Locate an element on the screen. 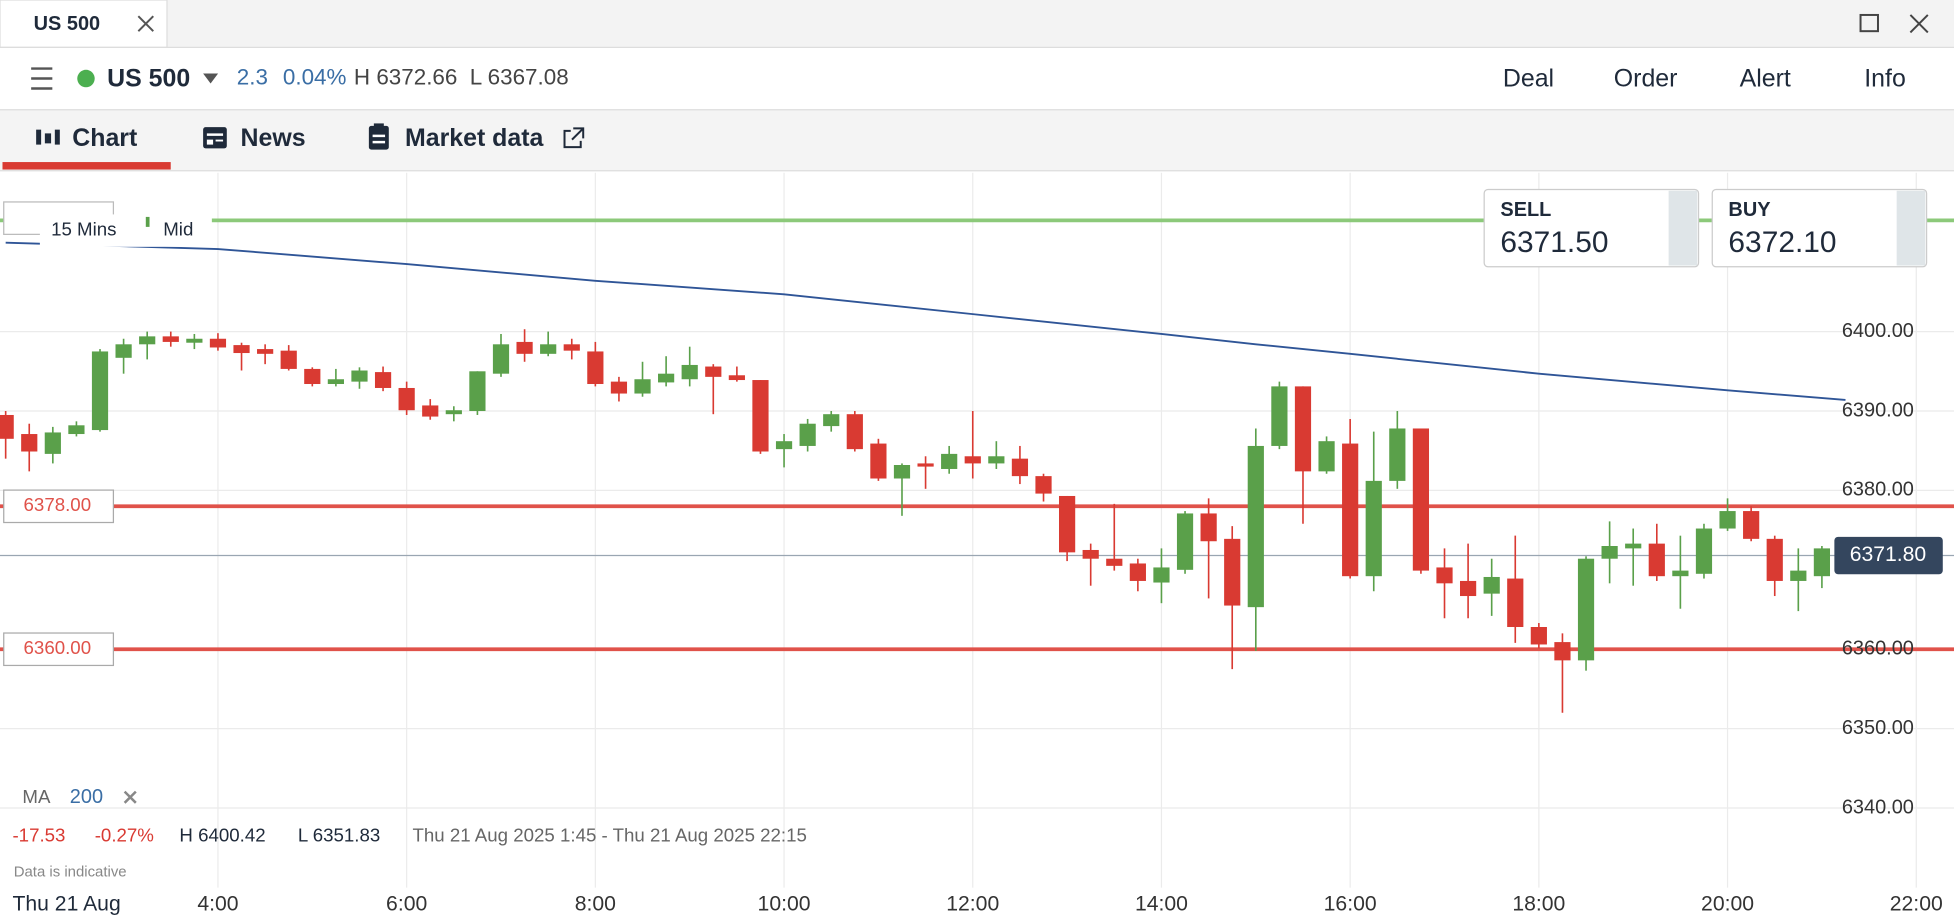 This screenshot has height=920, width=1954. y-tick-label: 6340.00 is located at coordinates (1878, 807).